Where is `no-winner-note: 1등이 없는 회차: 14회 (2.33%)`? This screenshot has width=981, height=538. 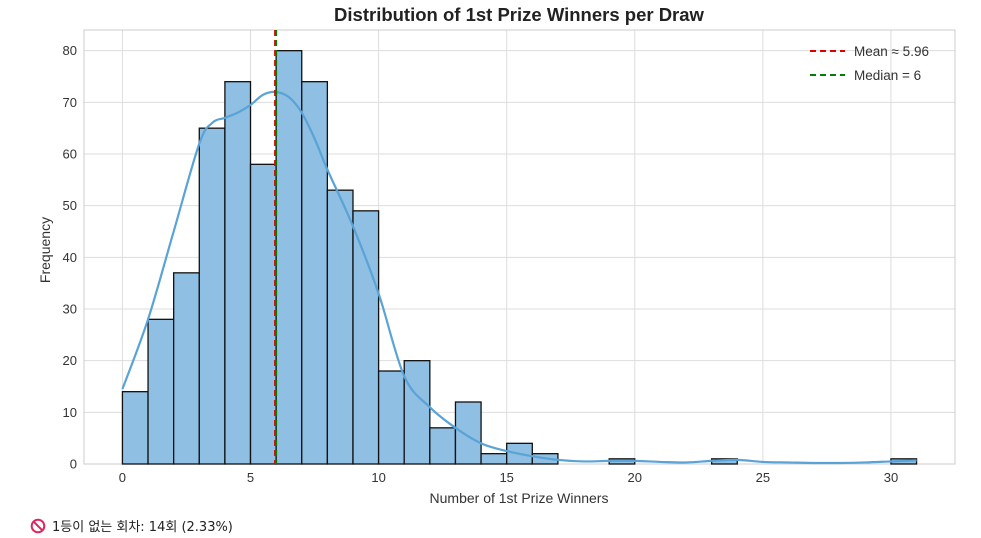 no-winner-note: 1등이 없는 회차: 14회 (2.33%) is located at coordinates (131, 525).